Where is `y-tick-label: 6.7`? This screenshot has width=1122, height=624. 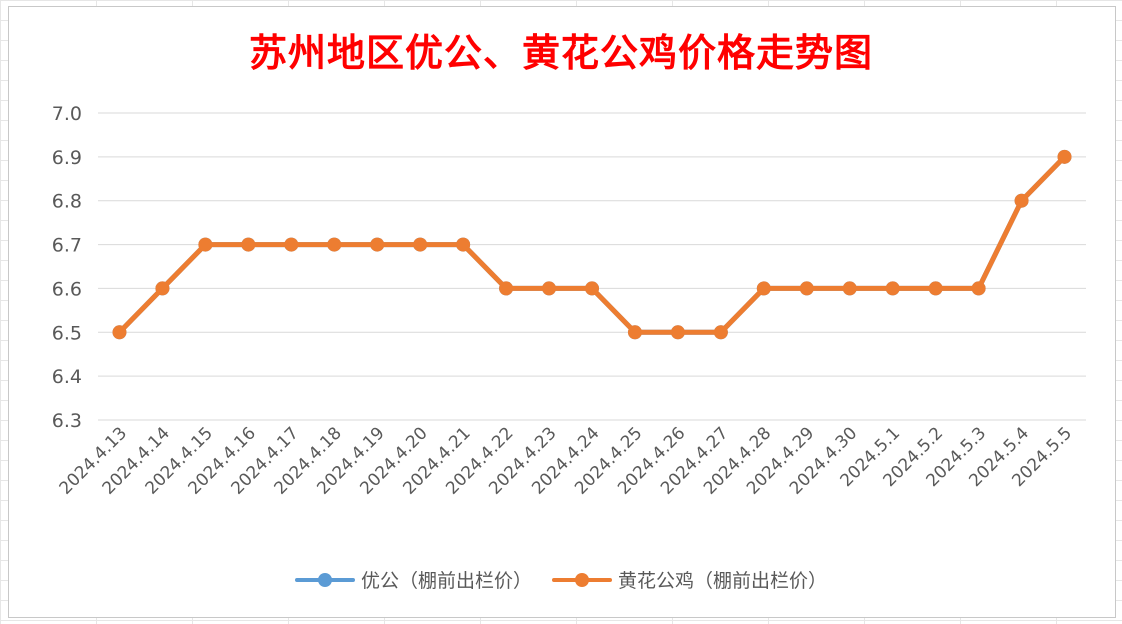 y-tick-label: 6.7 is located at coordinates (67, 246).